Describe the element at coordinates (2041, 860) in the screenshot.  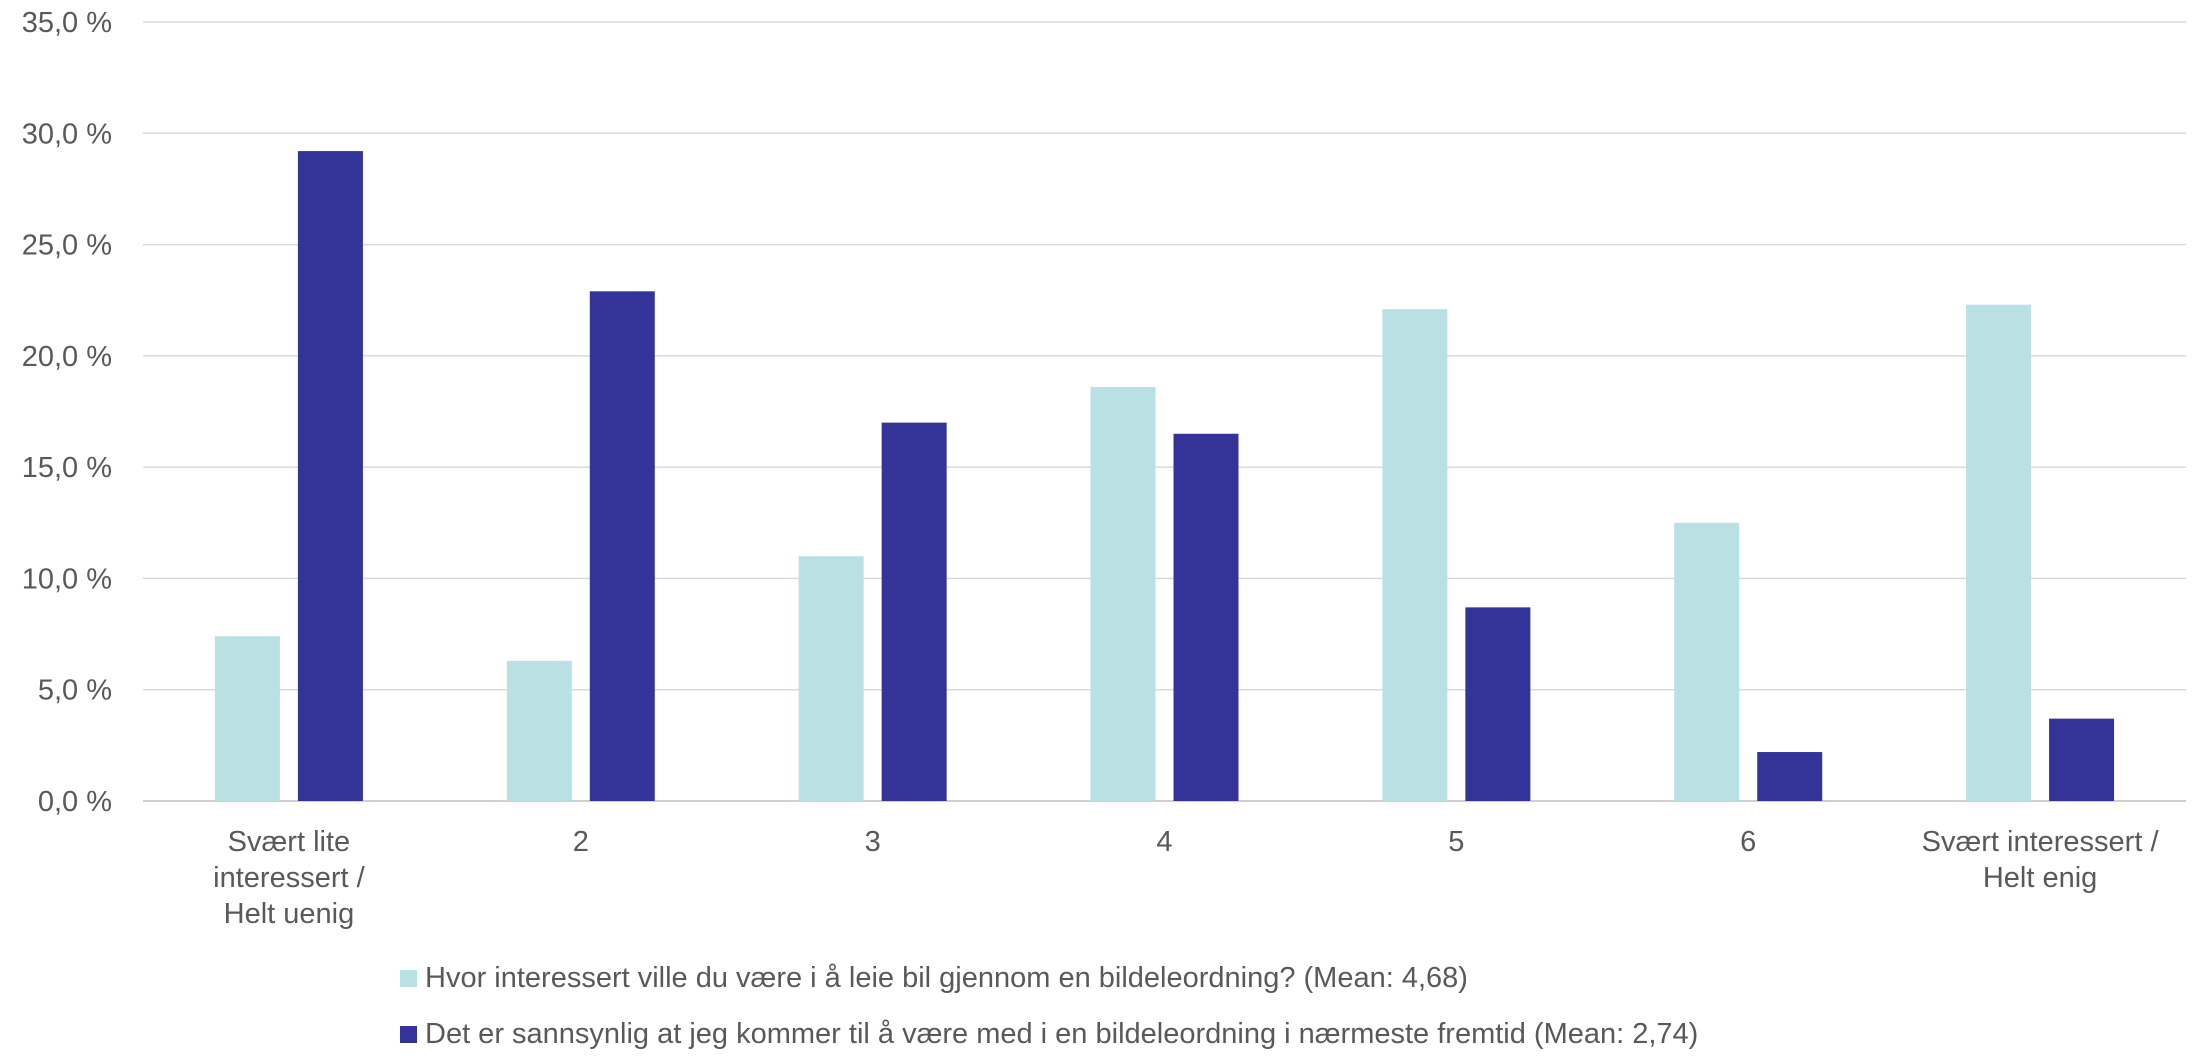
I see `x-category-label: Svært interessert / Helt enig` at that location.